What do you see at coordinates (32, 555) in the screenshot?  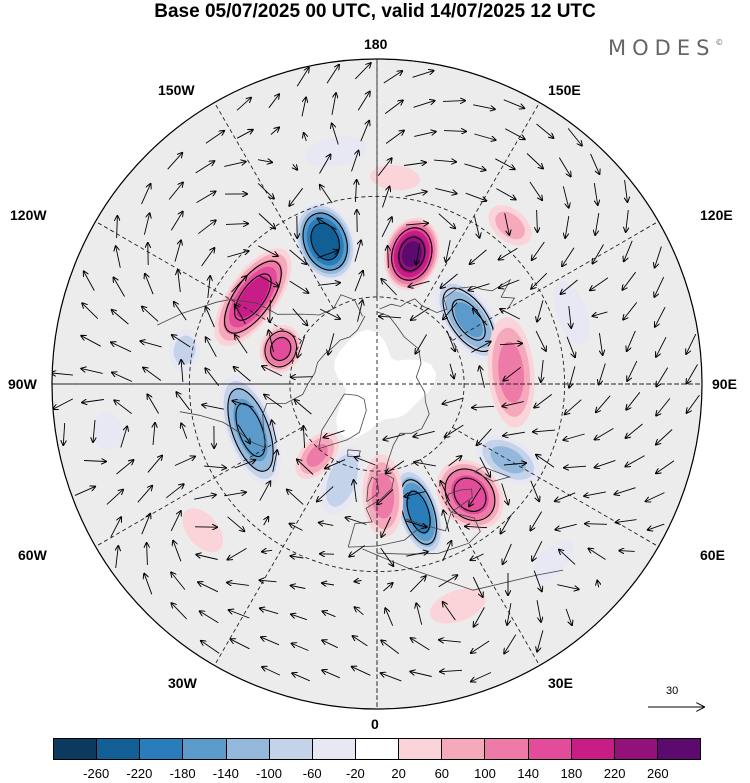 I see `lon-label-60w: 60W` at bounding box center [32, 555].